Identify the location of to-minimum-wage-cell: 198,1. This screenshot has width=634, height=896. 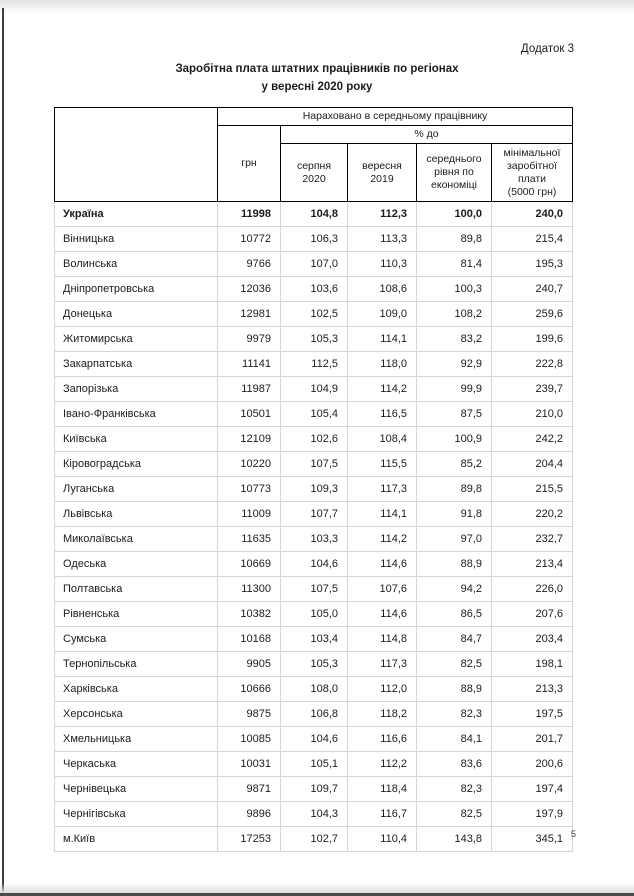
(532, 664).